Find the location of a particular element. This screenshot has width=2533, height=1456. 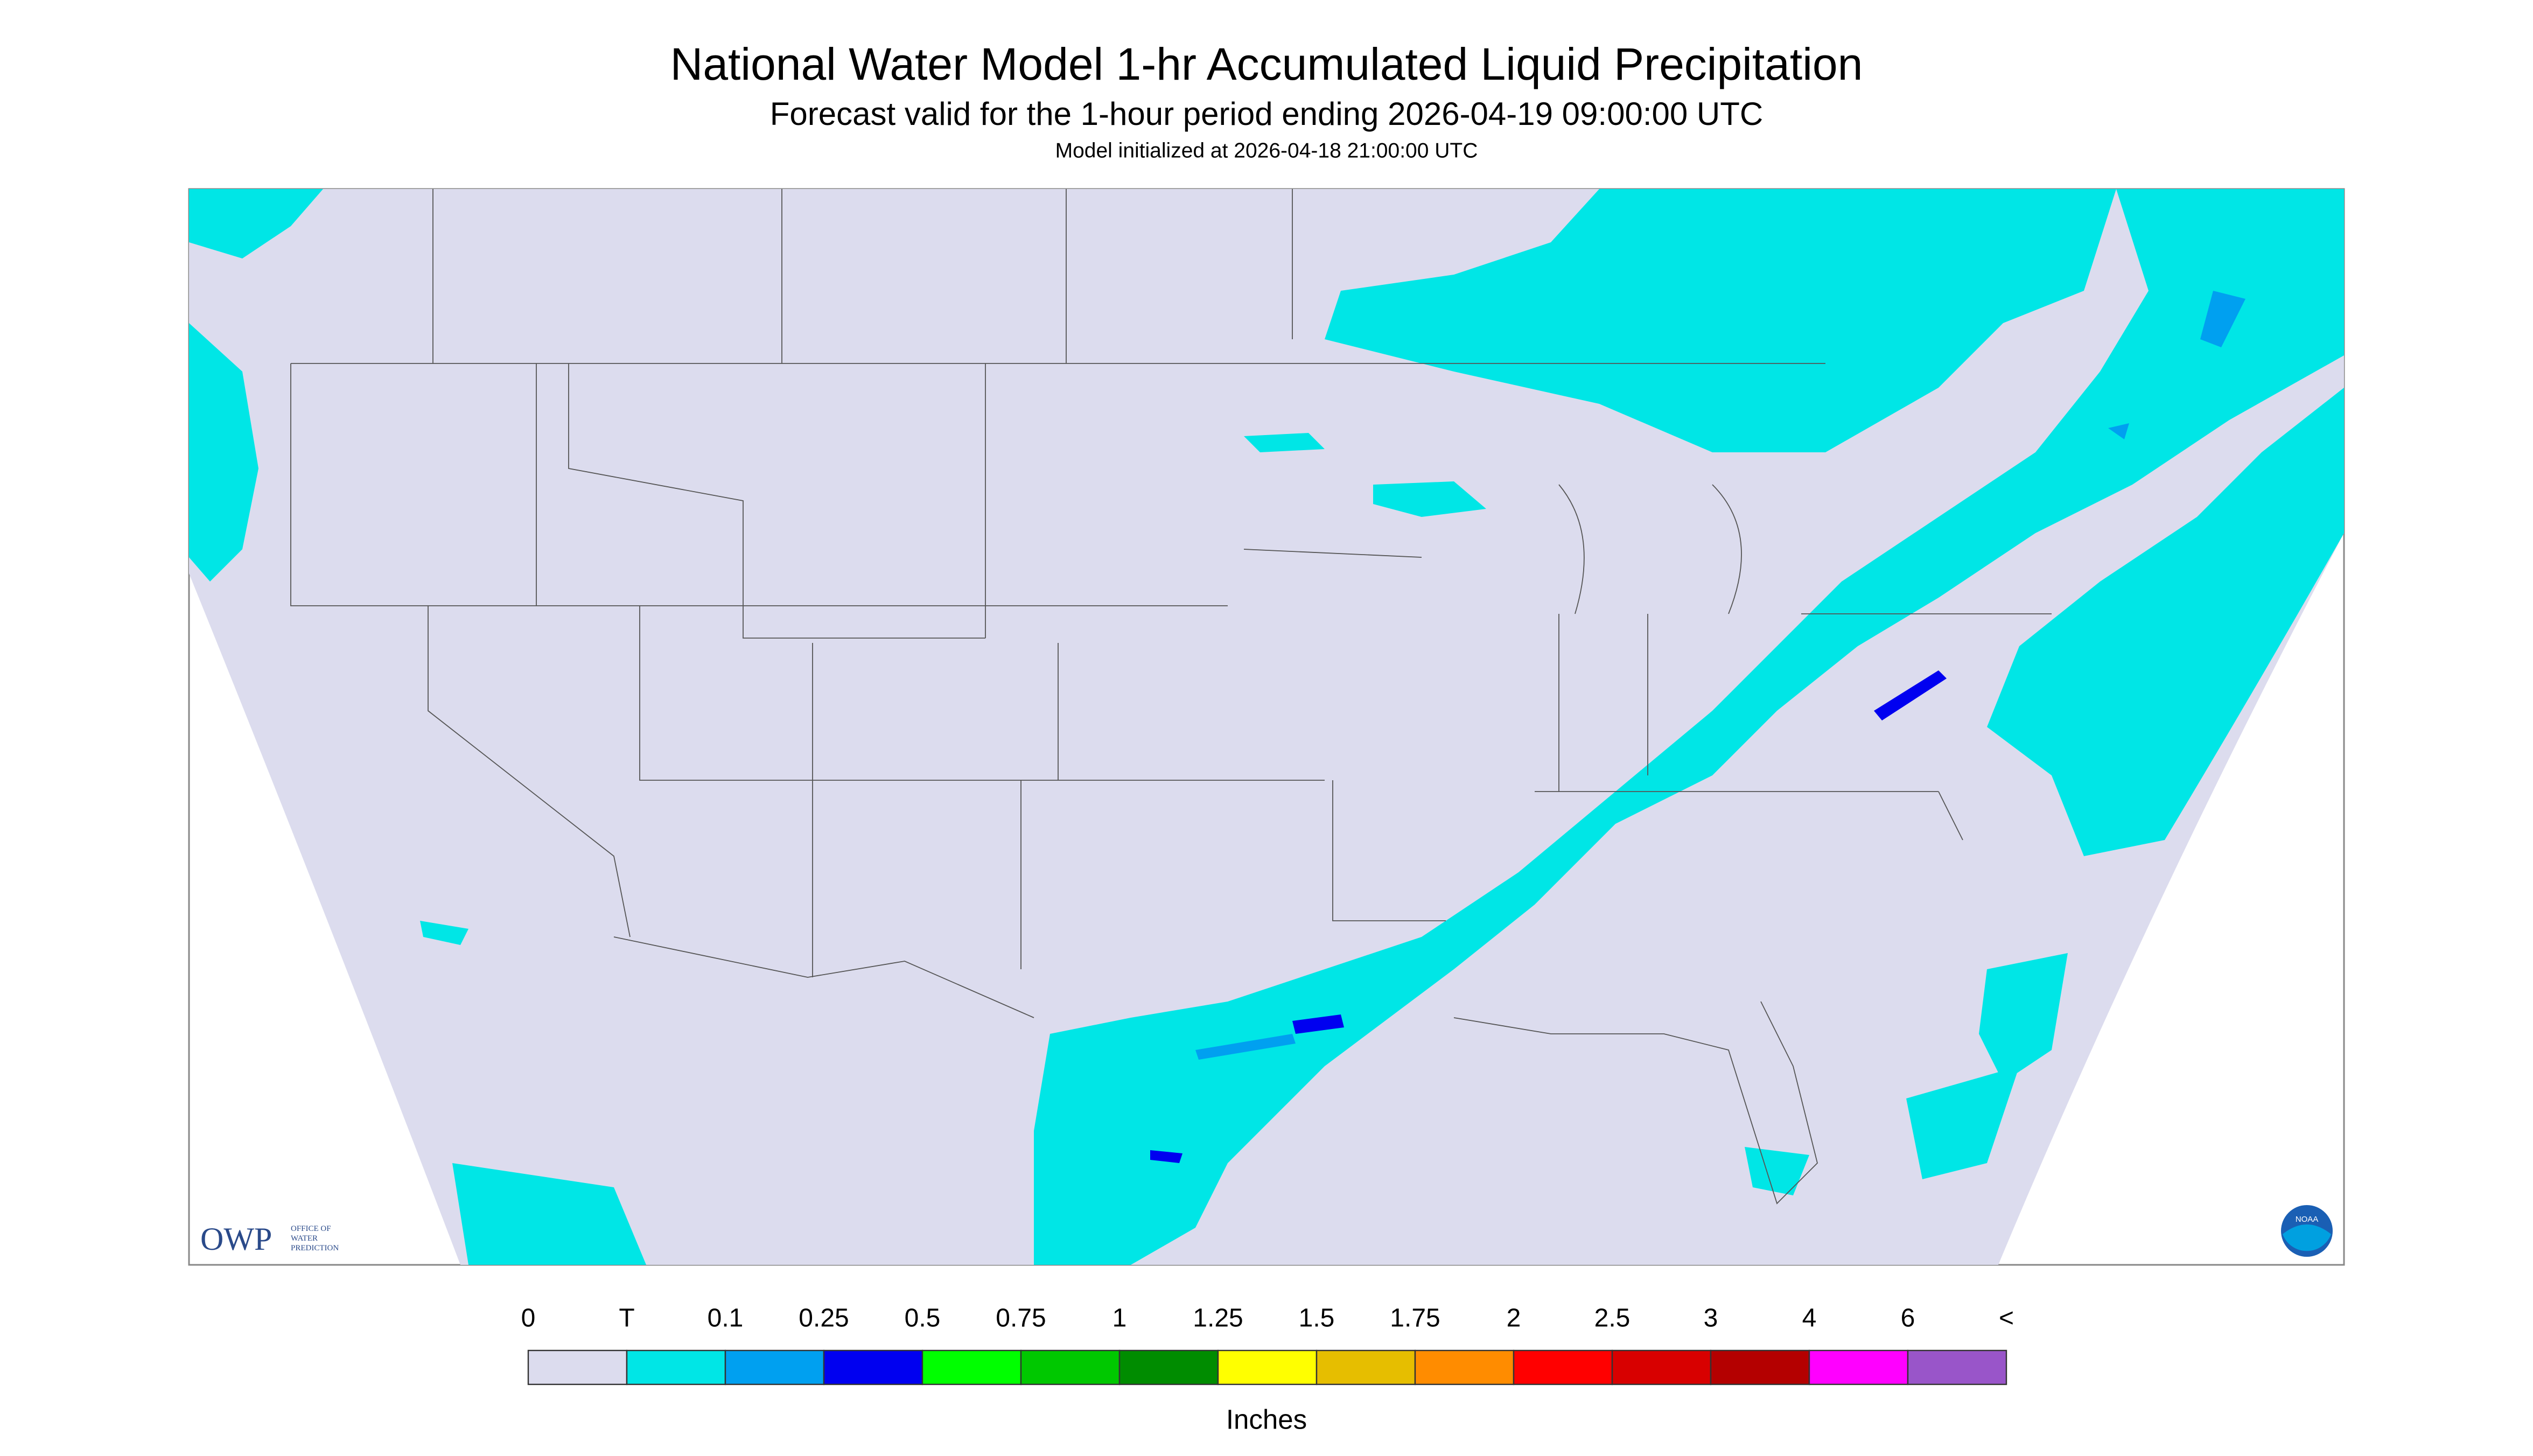

colorbar-label: 1.5 is located at coordinates (1317, 1318).